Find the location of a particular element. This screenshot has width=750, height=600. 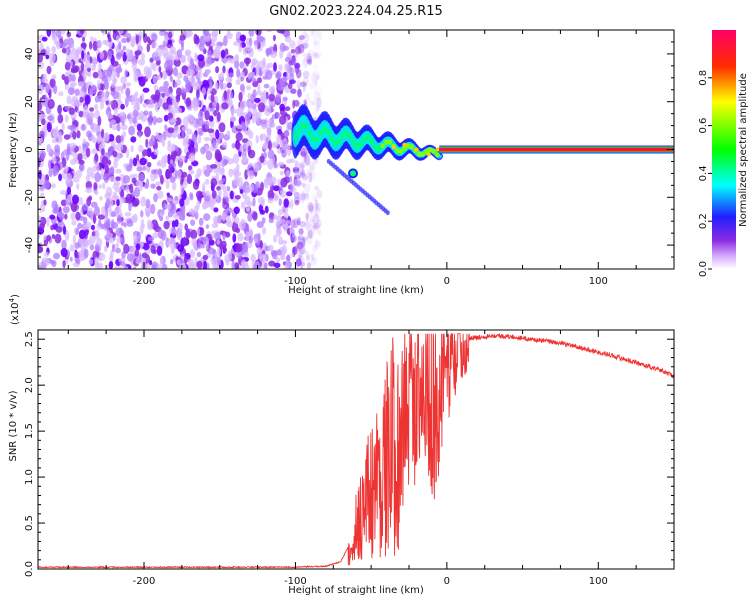

spectrogram-ytick-label: 0 is located at coordinates (29, 149).